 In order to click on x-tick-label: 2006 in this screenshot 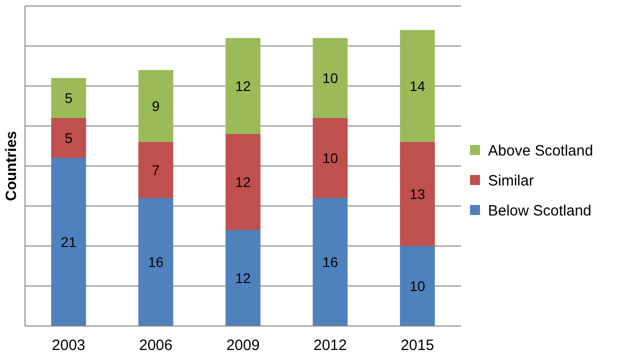, I will do `click(155, 345)`.